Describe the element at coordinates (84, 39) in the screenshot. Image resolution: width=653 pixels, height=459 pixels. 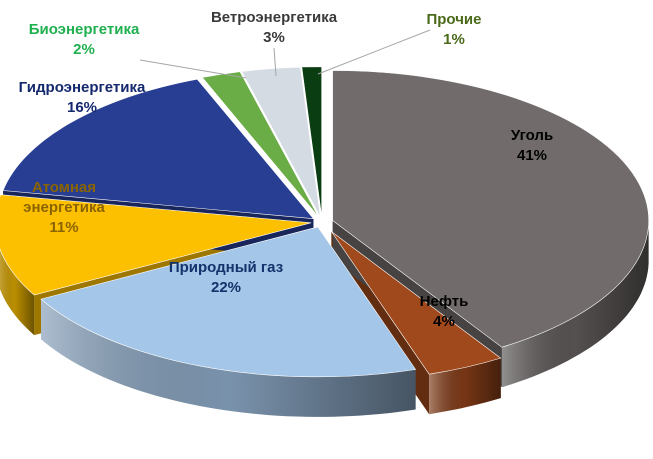
I see `data-label: Биоэнергетика 2%` at that location.